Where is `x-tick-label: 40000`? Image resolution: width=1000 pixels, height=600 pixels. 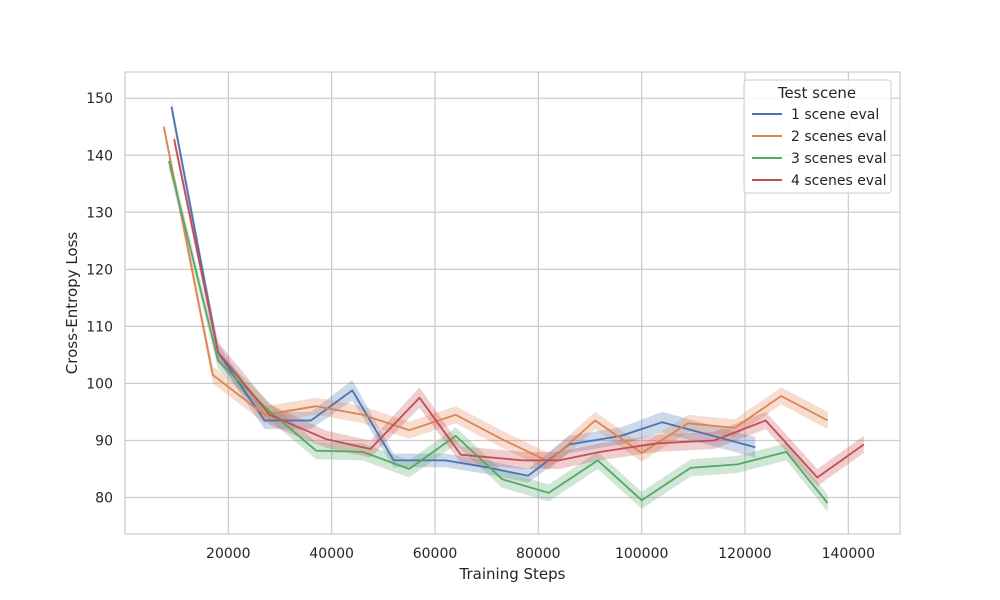
x-tick-label: 40000 is located at coordinates (331, 554).